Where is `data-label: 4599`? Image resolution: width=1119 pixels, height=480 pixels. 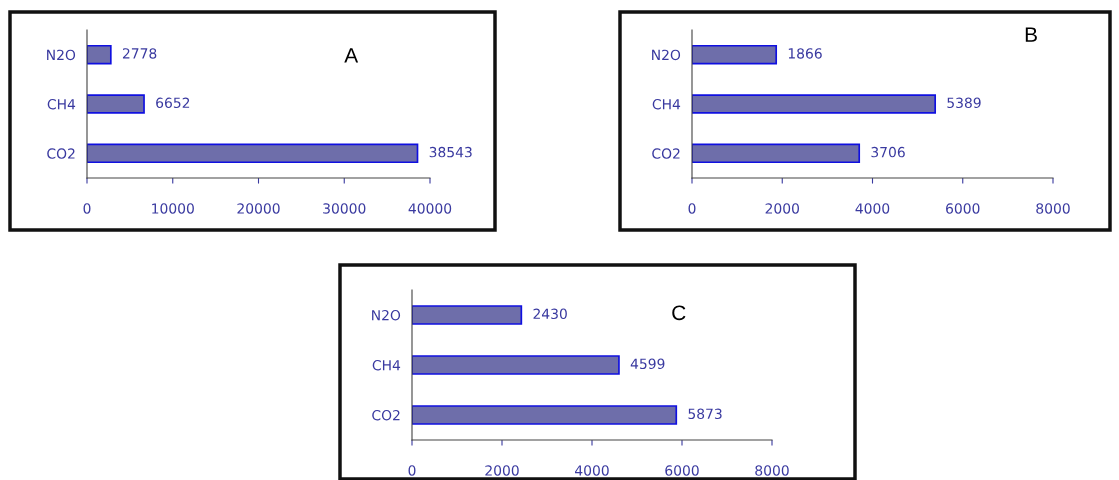
data-label: 4599 is located at coordinates (647, 364).